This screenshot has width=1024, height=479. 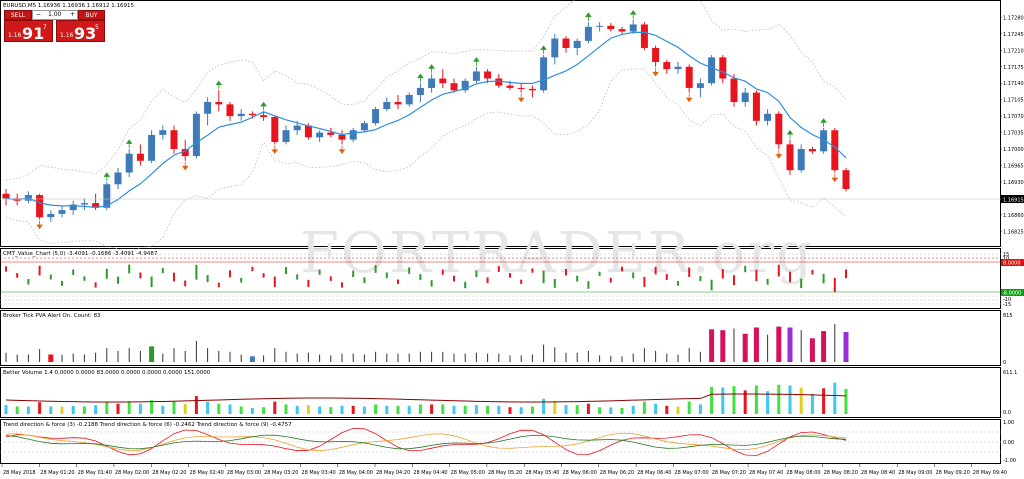 I want to click on lot-size-field: − 1.00 +, so click(x=55, y=15).